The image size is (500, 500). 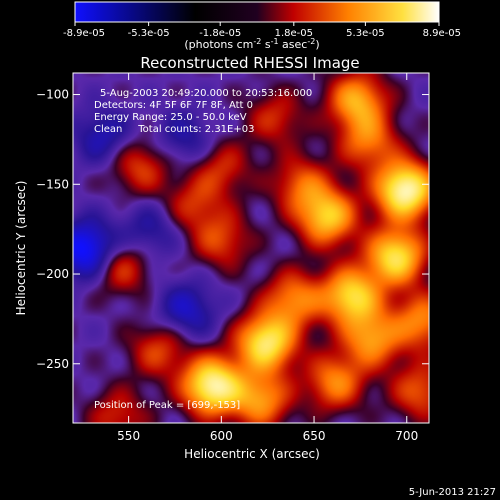 I want to click on peak-position-label: Position of Peak = [699,-153], so click(x=167, y=405).